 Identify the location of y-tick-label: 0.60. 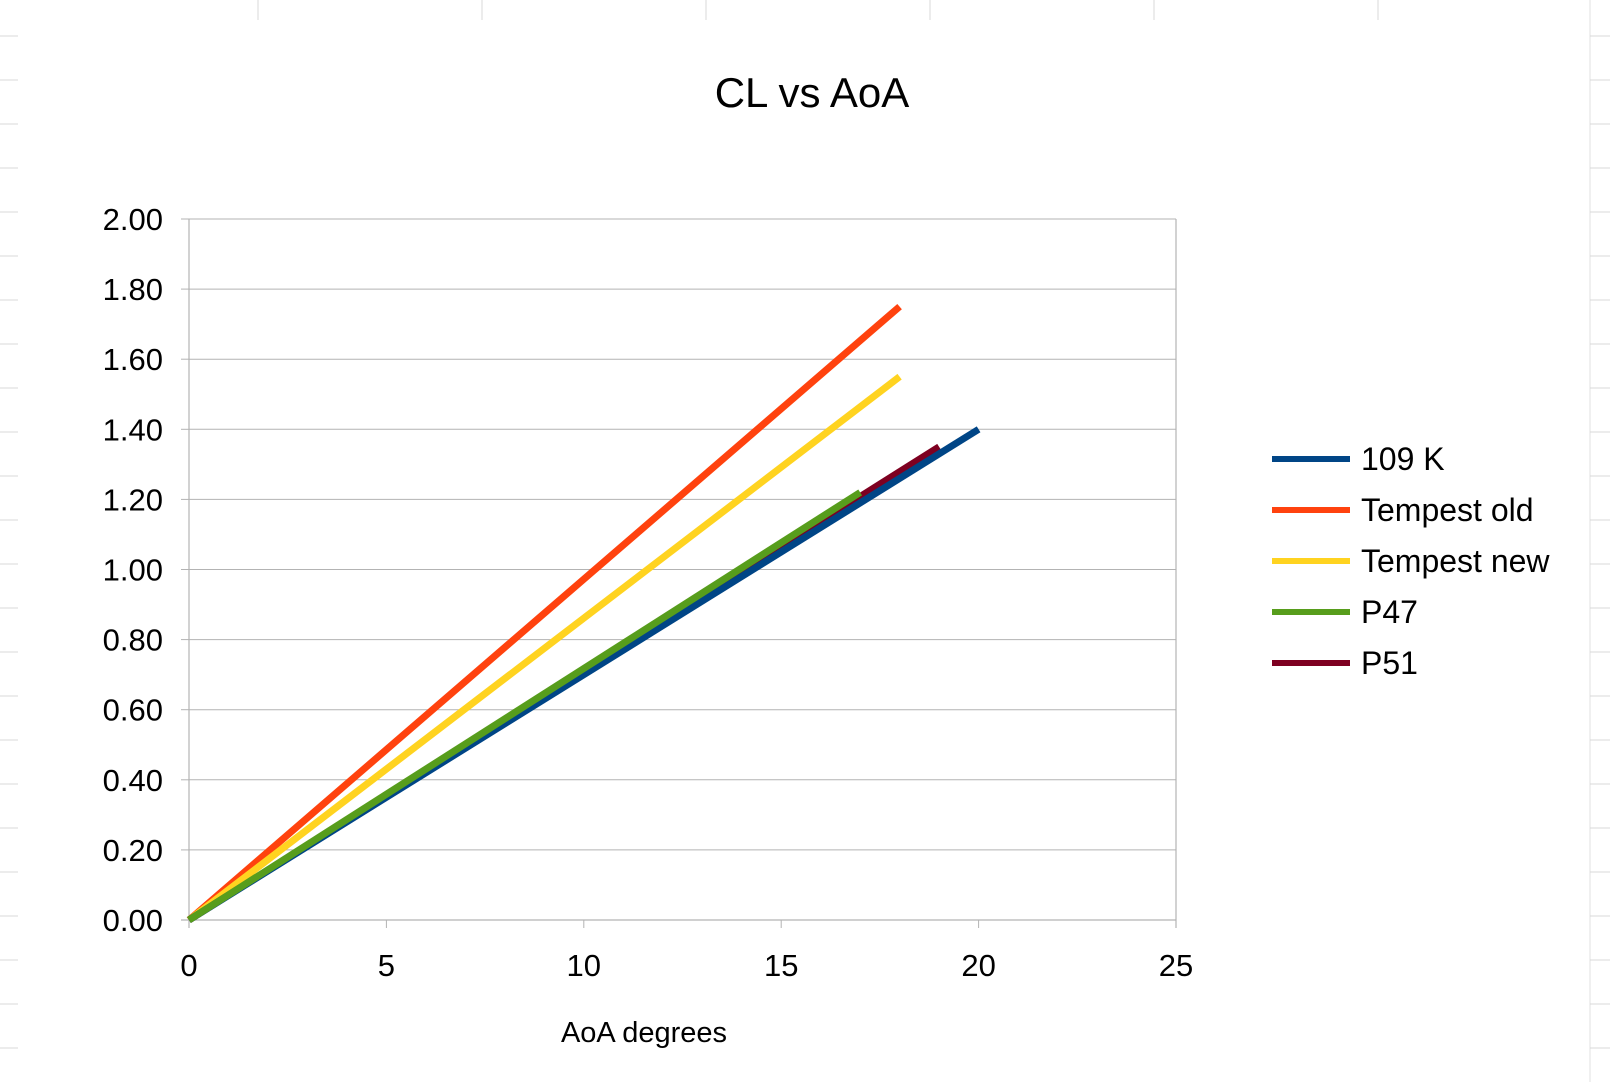
(133, 710).